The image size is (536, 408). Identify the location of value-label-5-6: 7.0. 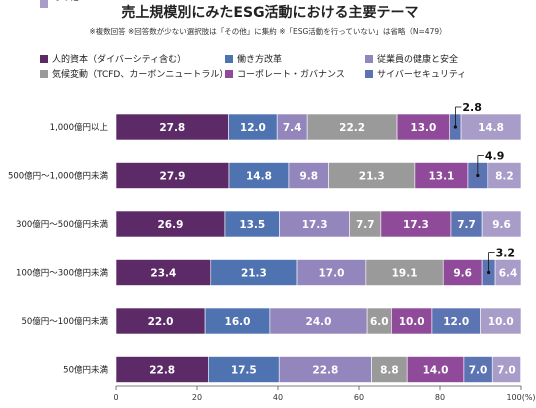
(506, 371).